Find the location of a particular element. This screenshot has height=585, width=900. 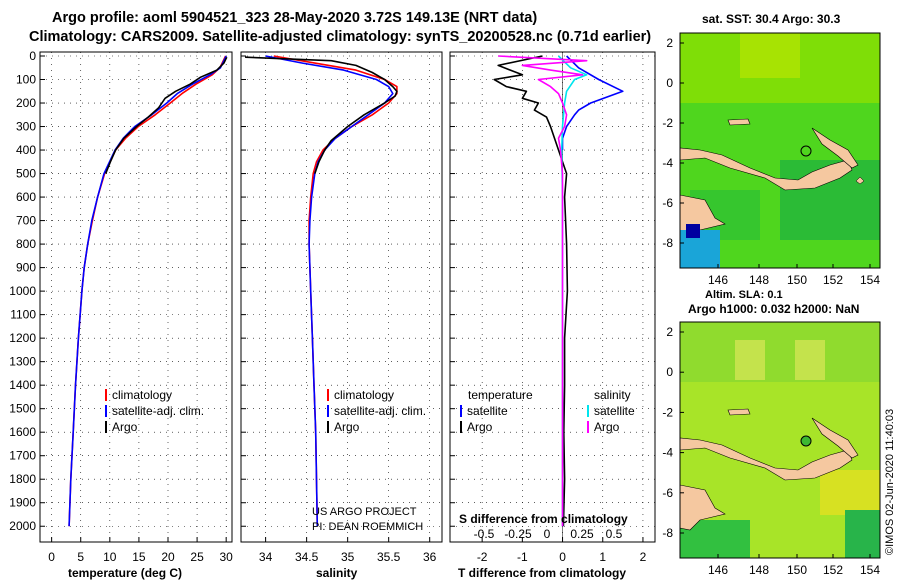

depth-tick-label: 100 is located at coordinates (26, 80).